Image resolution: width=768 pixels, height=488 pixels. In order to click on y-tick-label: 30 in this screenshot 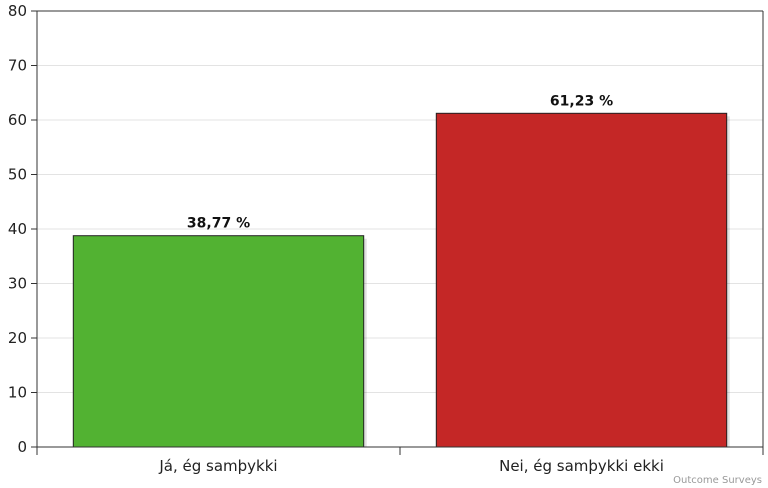, I will do `click(17, 284)`.